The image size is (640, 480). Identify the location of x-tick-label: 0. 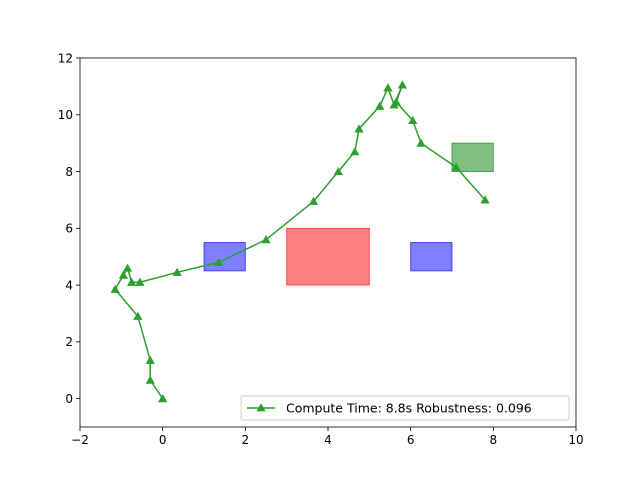
(163, 440).